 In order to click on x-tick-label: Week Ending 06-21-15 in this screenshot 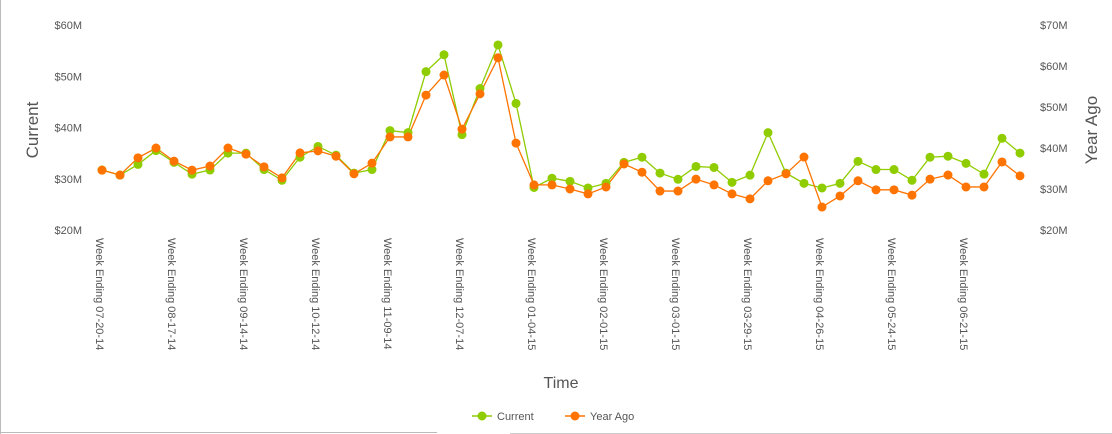, I will do `click(963, 294)`.